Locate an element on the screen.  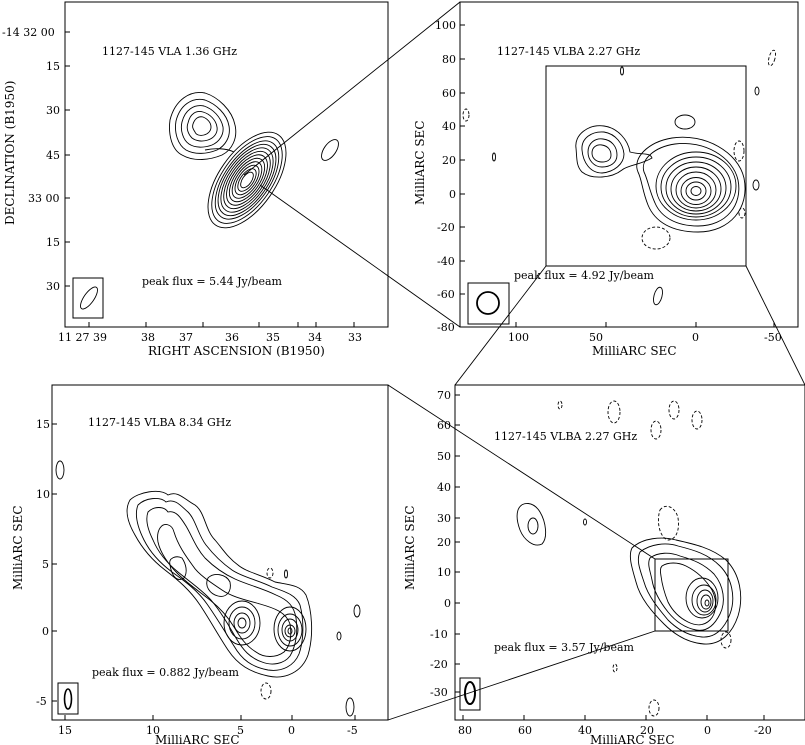
vla-xtick-0: 11 27 39 is located at coordinates (82, 337).